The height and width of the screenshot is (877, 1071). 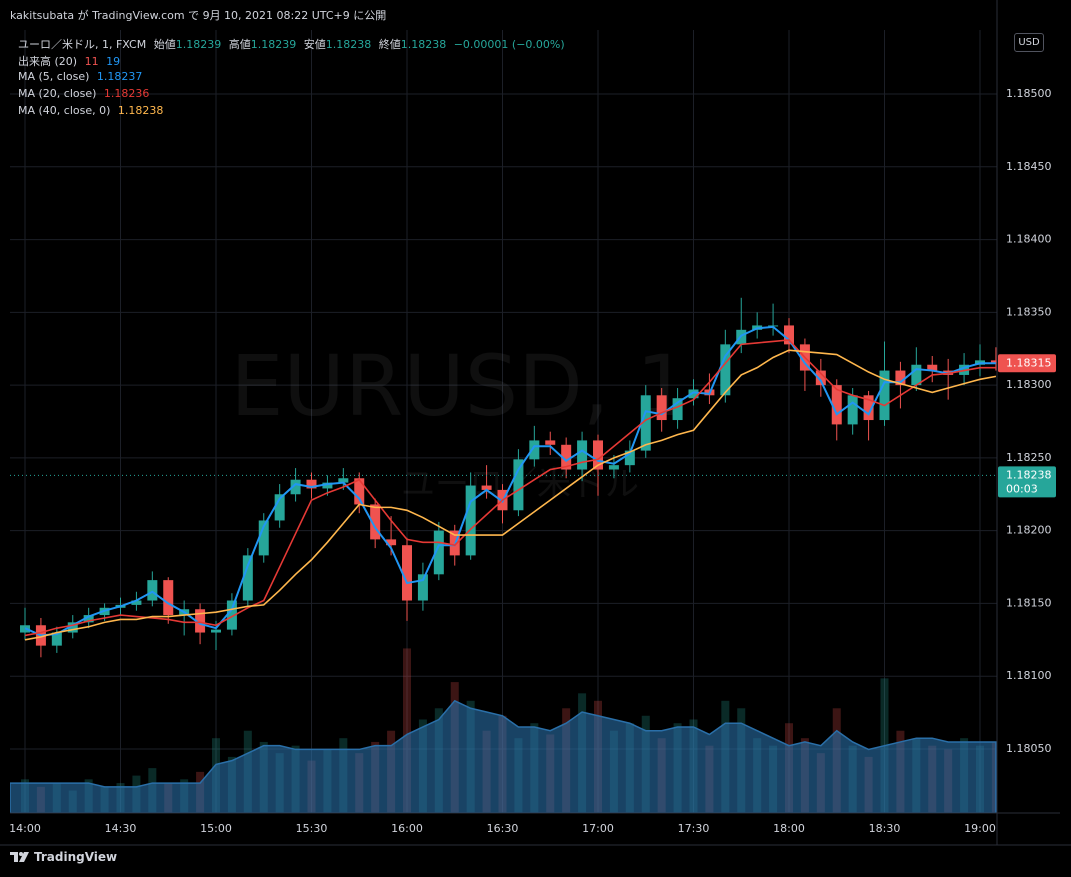 I want to click on volume-ma-value: 19, so click(x=113, y=61).